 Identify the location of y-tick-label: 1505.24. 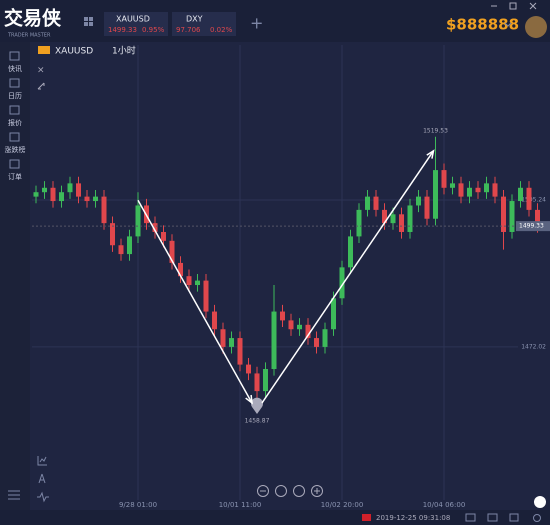
(533, 199).